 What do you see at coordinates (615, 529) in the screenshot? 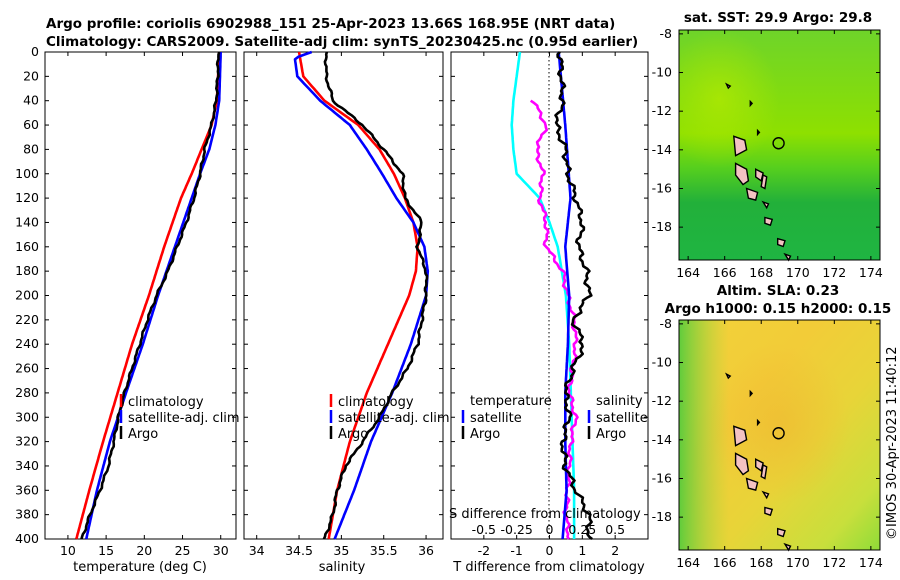
I see `s-difference-tick-label: 0.5` at bounding box center [615, 529].